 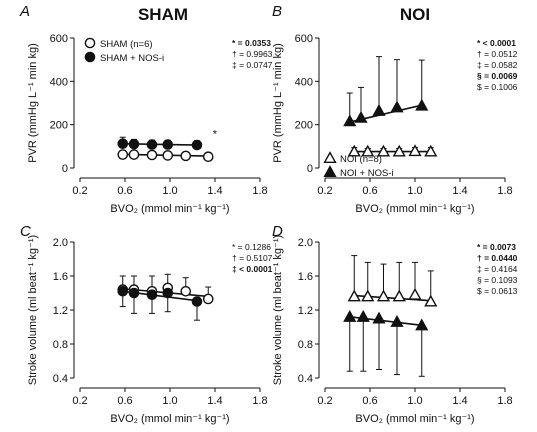 What do you see at coordinates (367, 173) in the screenshot?
I see `legend-label: NOI + NOS-i` at bounding box center [367, 173].